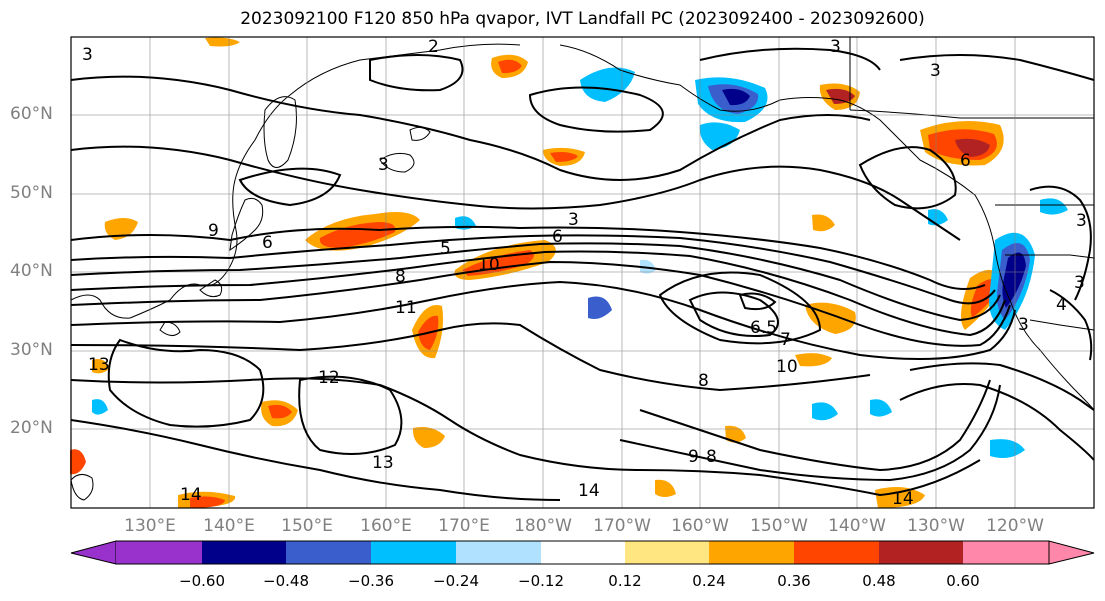 This screenshot has height=601, width=1105. Describe the element at coordinates (31, 350) in the screenshot. I see `lat-label: 30°N` at that location.